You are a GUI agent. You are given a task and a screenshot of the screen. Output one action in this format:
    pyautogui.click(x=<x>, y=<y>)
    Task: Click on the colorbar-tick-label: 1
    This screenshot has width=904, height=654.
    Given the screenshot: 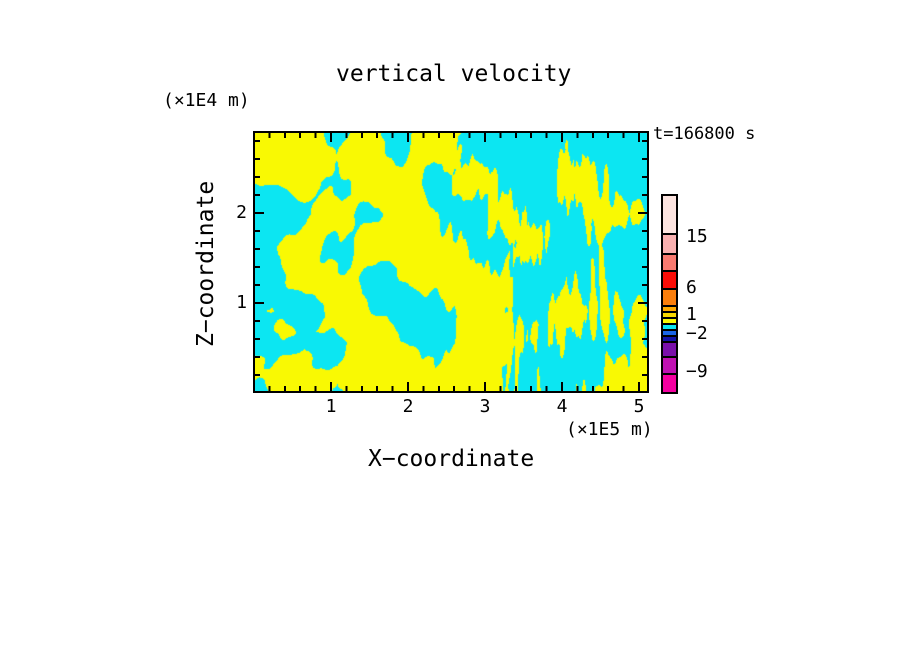 What is the action you would take?
    pyautogui.click(x=691, y=314)
    